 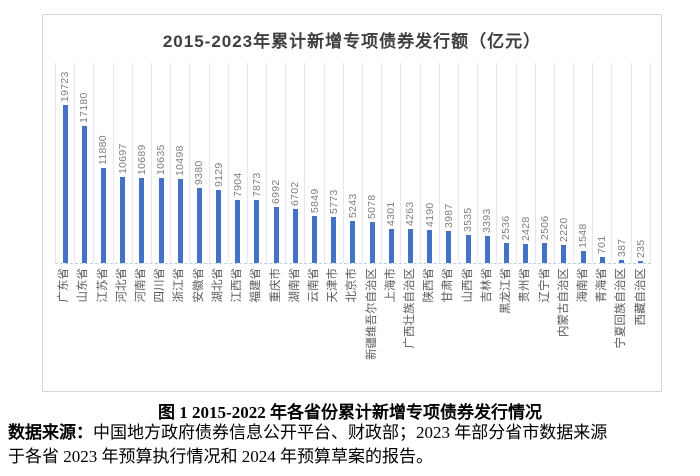 What do you see at coordinates (140, 285) in the screenshot?
I see `x-axis-label: 河南省` at bounding box center [140, 285].